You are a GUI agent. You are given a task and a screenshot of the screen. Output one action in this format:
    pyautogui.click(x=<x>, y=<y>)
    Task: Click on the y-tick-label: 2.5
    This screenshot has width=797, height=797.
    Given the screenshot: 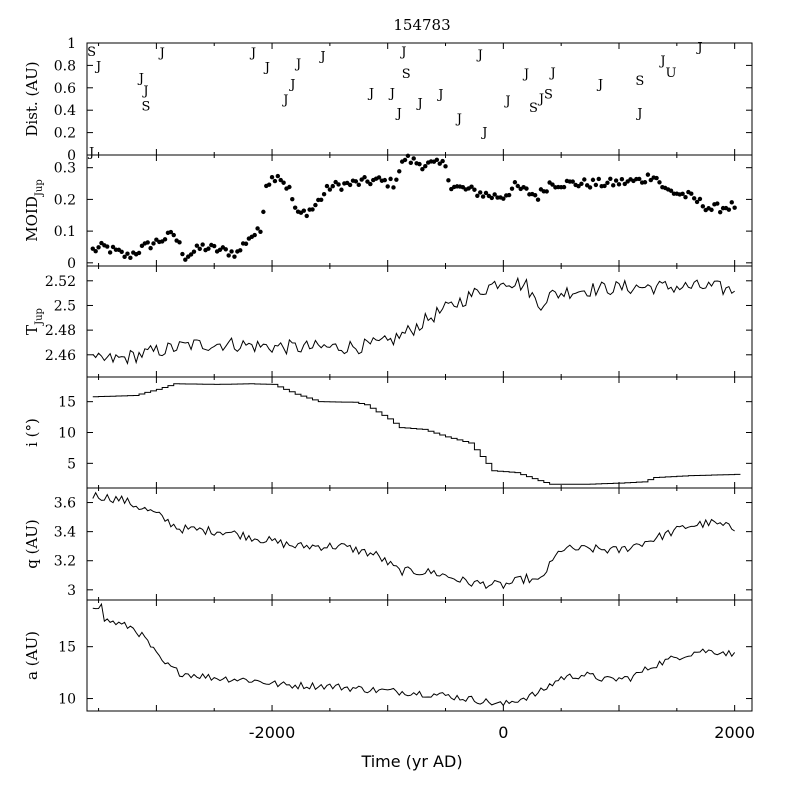 What is the action you would take?
    pyautogui.click(x=65, y=306)
    